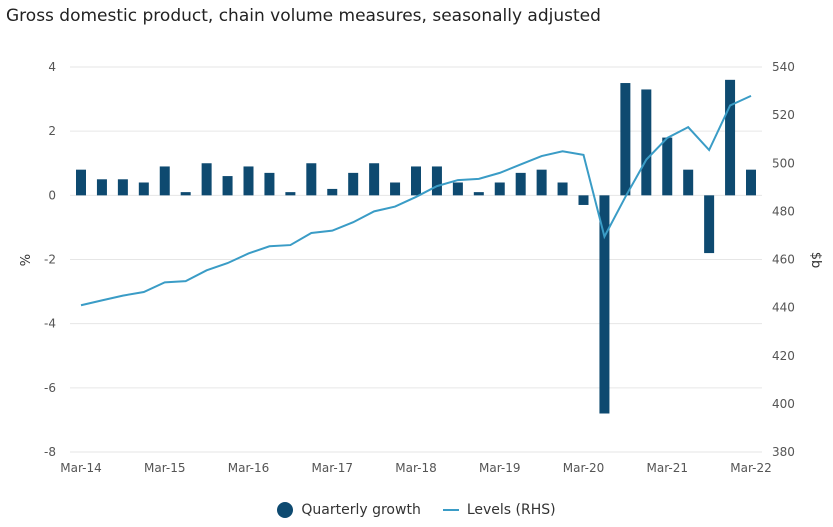 Image resolution: width=833 pixels, height=527 pixels. I want to click on y-tick-label: -4, so click(50, 324).